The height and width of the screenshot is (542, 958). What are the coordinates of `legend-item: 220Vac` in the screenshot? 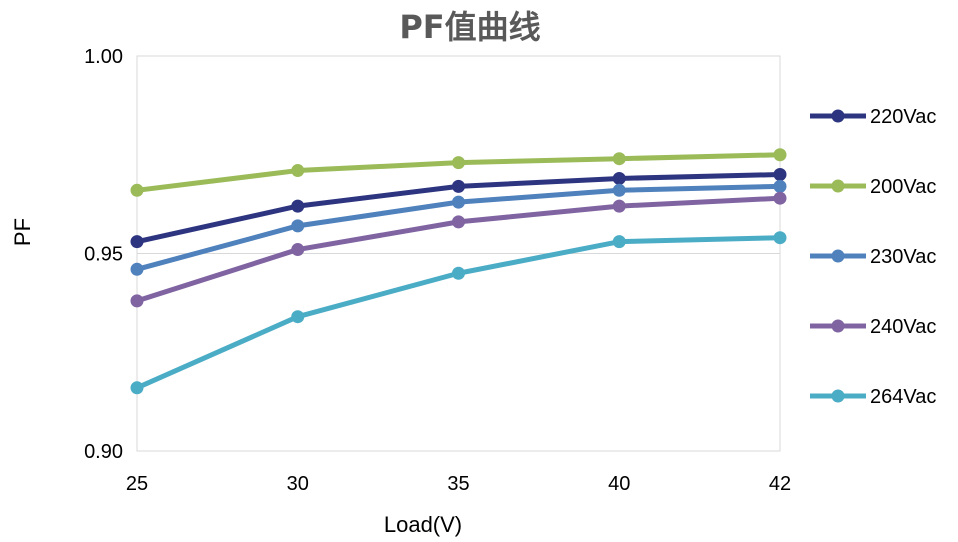 It's located at (873, 117).